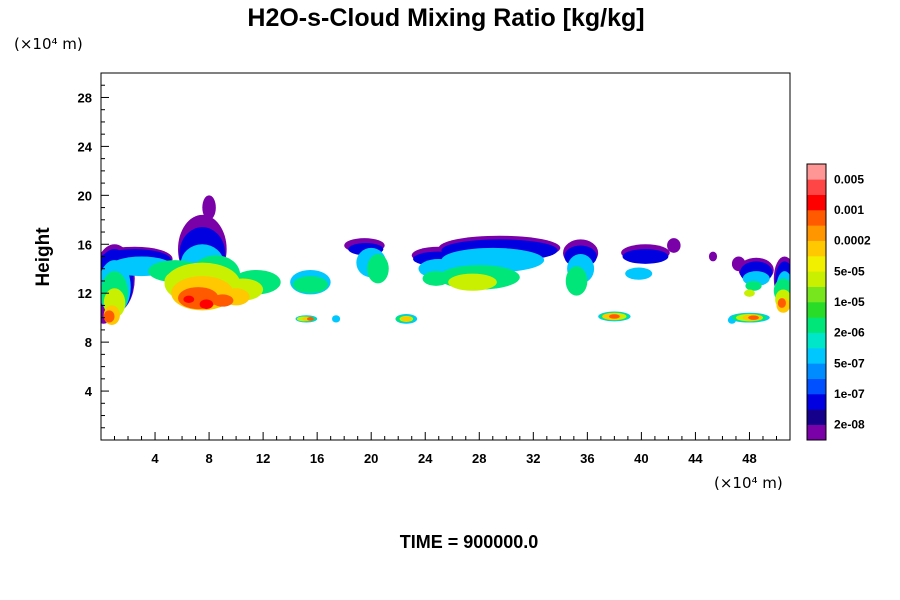 The height and width of the screenshot is (600, 900). What do you see at coordinates (849, 302) in the screenshot?
I see `colorbar-label: 1e-05` at bounding box center [849, 302].